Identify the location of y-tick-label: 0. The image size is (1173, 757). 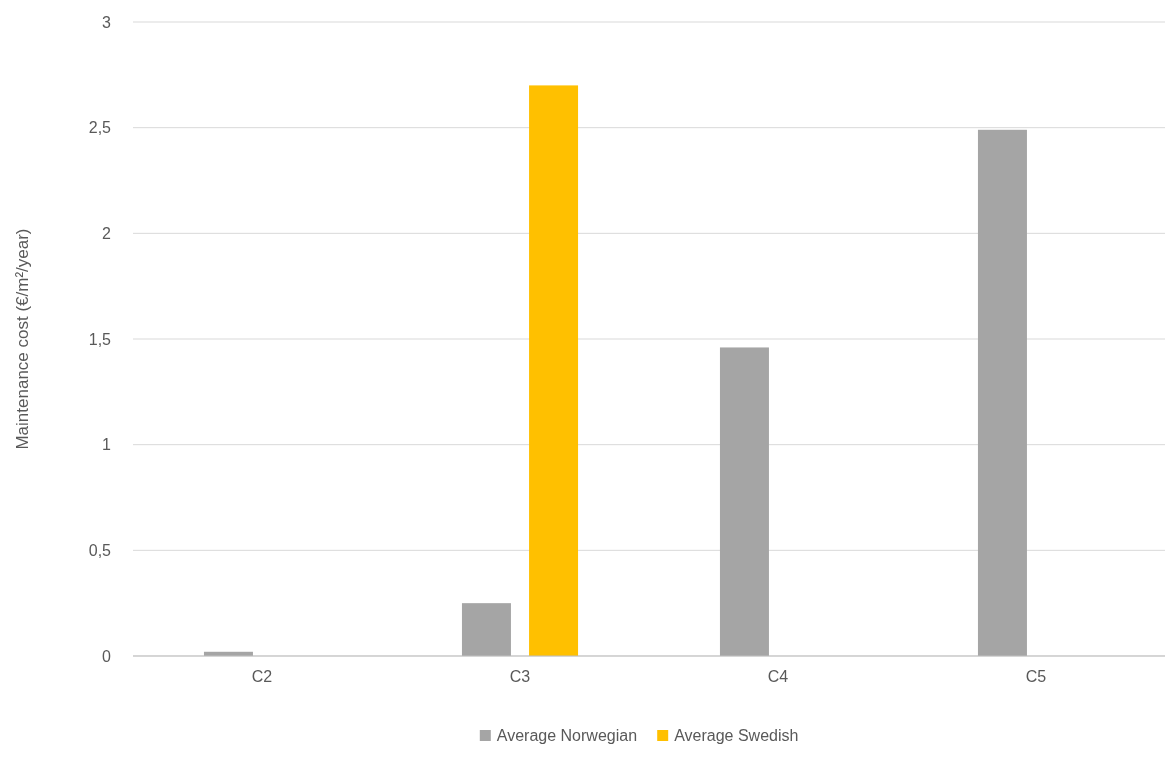
(107, 656).